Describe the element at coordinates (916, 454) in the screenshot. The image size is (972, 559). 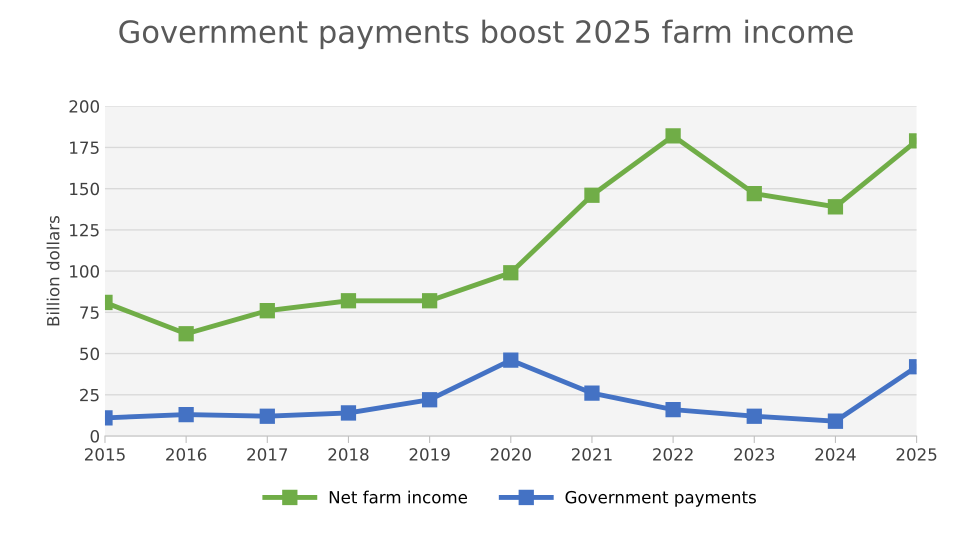
I see `x-tick-label: 2025` at that location.